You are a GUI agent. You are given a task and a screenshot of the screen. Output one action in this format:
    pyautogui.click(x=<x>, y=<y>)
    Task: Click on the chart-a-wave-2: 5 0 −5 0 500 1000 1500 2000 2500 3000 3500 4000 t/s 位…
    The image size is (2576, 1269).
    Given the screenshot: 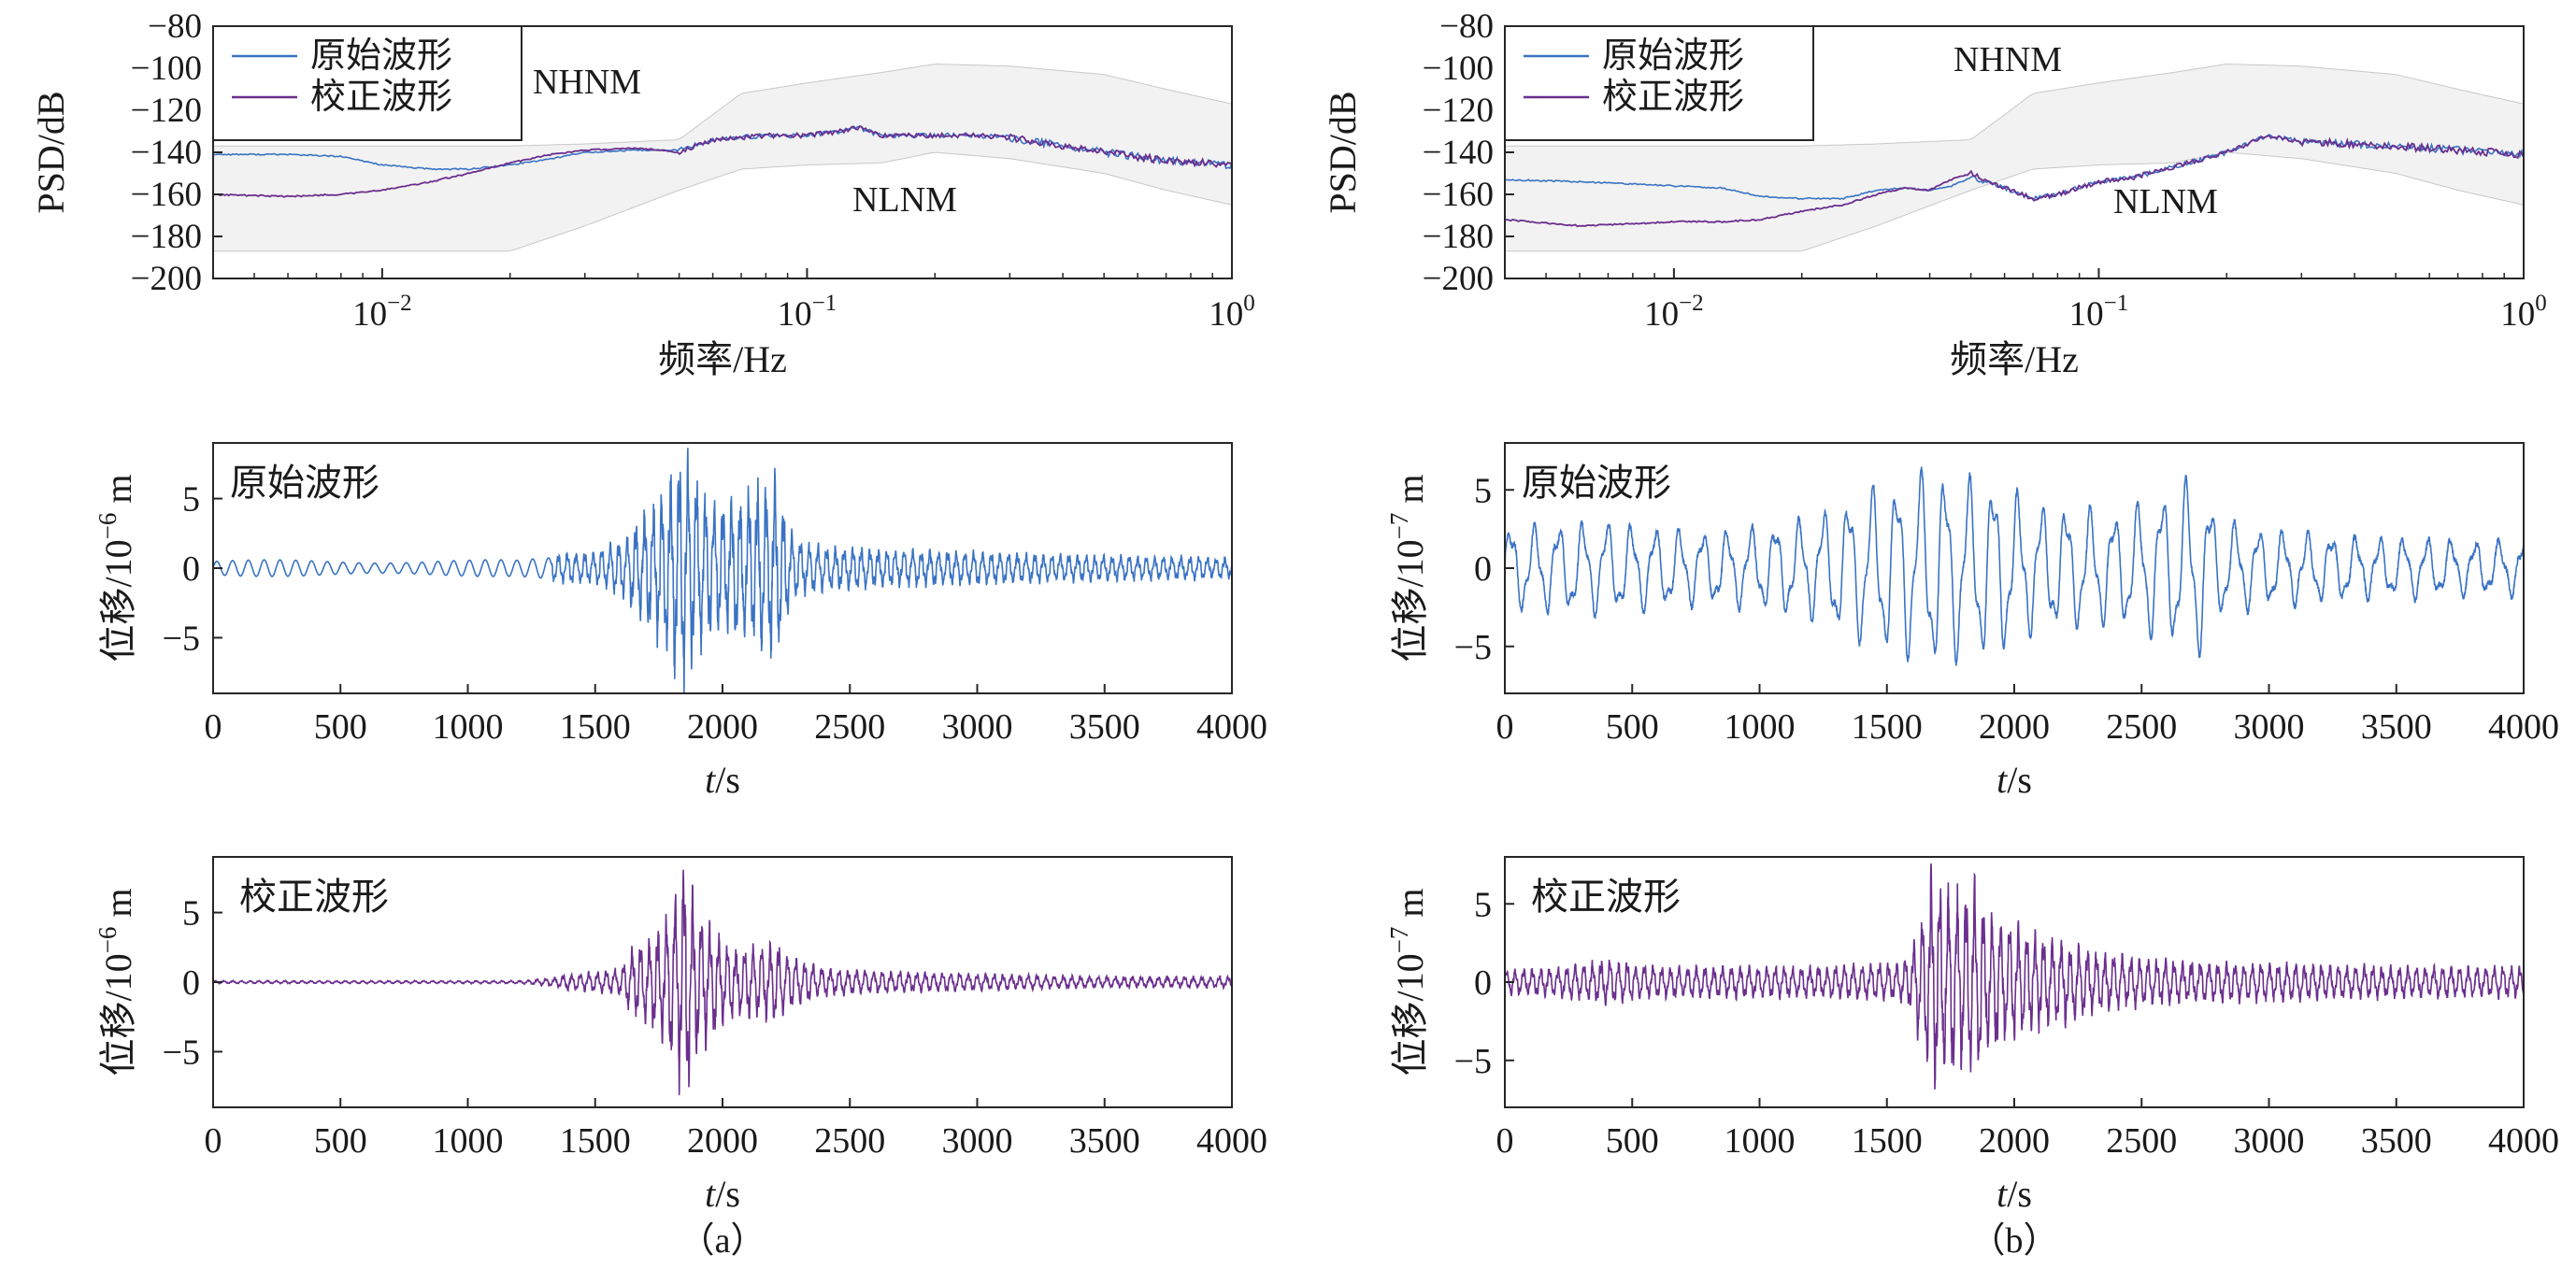 What is the action you would take?
    pyautogui.click(x=680, y=1058)
    